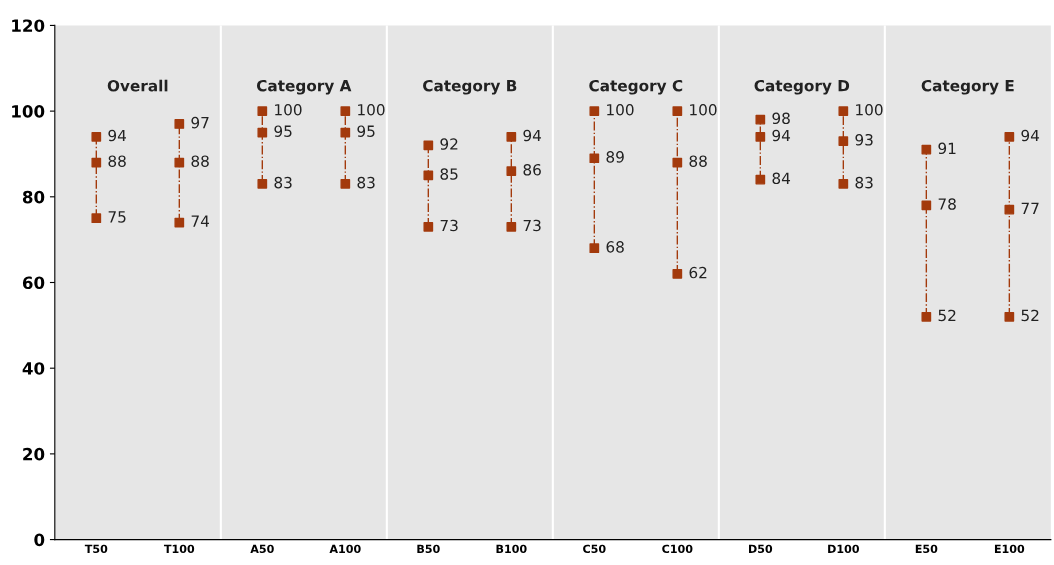 The width and height of the screenshot is (1054, 565). Describe the element at coordinates (449, 174) in the screenshot. I see `data-label: 85` at that location.